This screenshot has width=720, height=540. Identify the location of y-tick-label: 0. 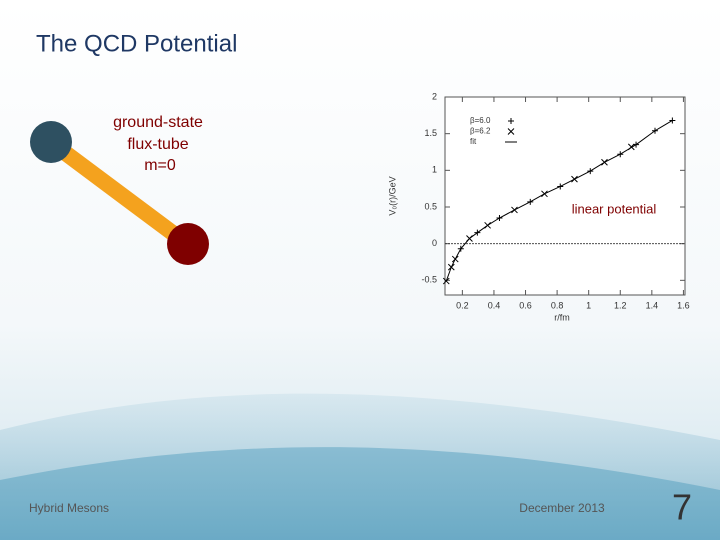
(434, 243).